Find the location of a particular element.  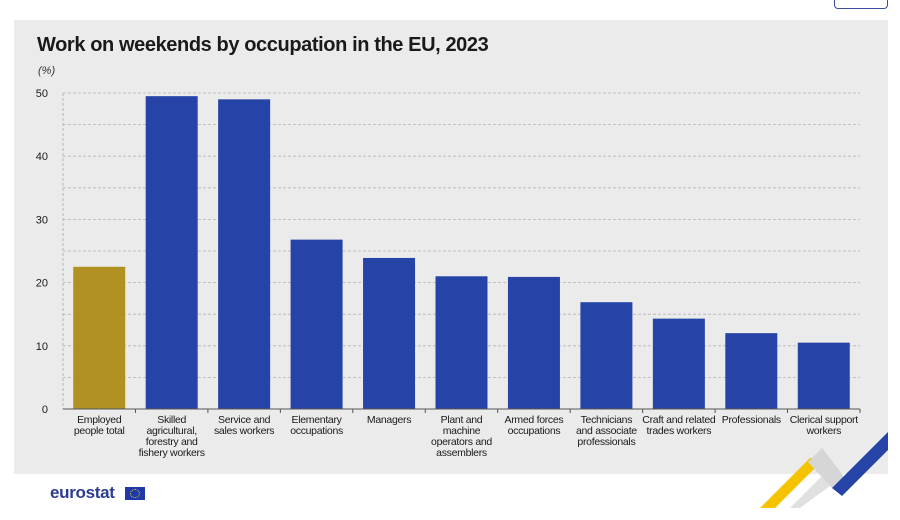

x-tick-label: Service and sales workers is located at coordinates (244, 426).